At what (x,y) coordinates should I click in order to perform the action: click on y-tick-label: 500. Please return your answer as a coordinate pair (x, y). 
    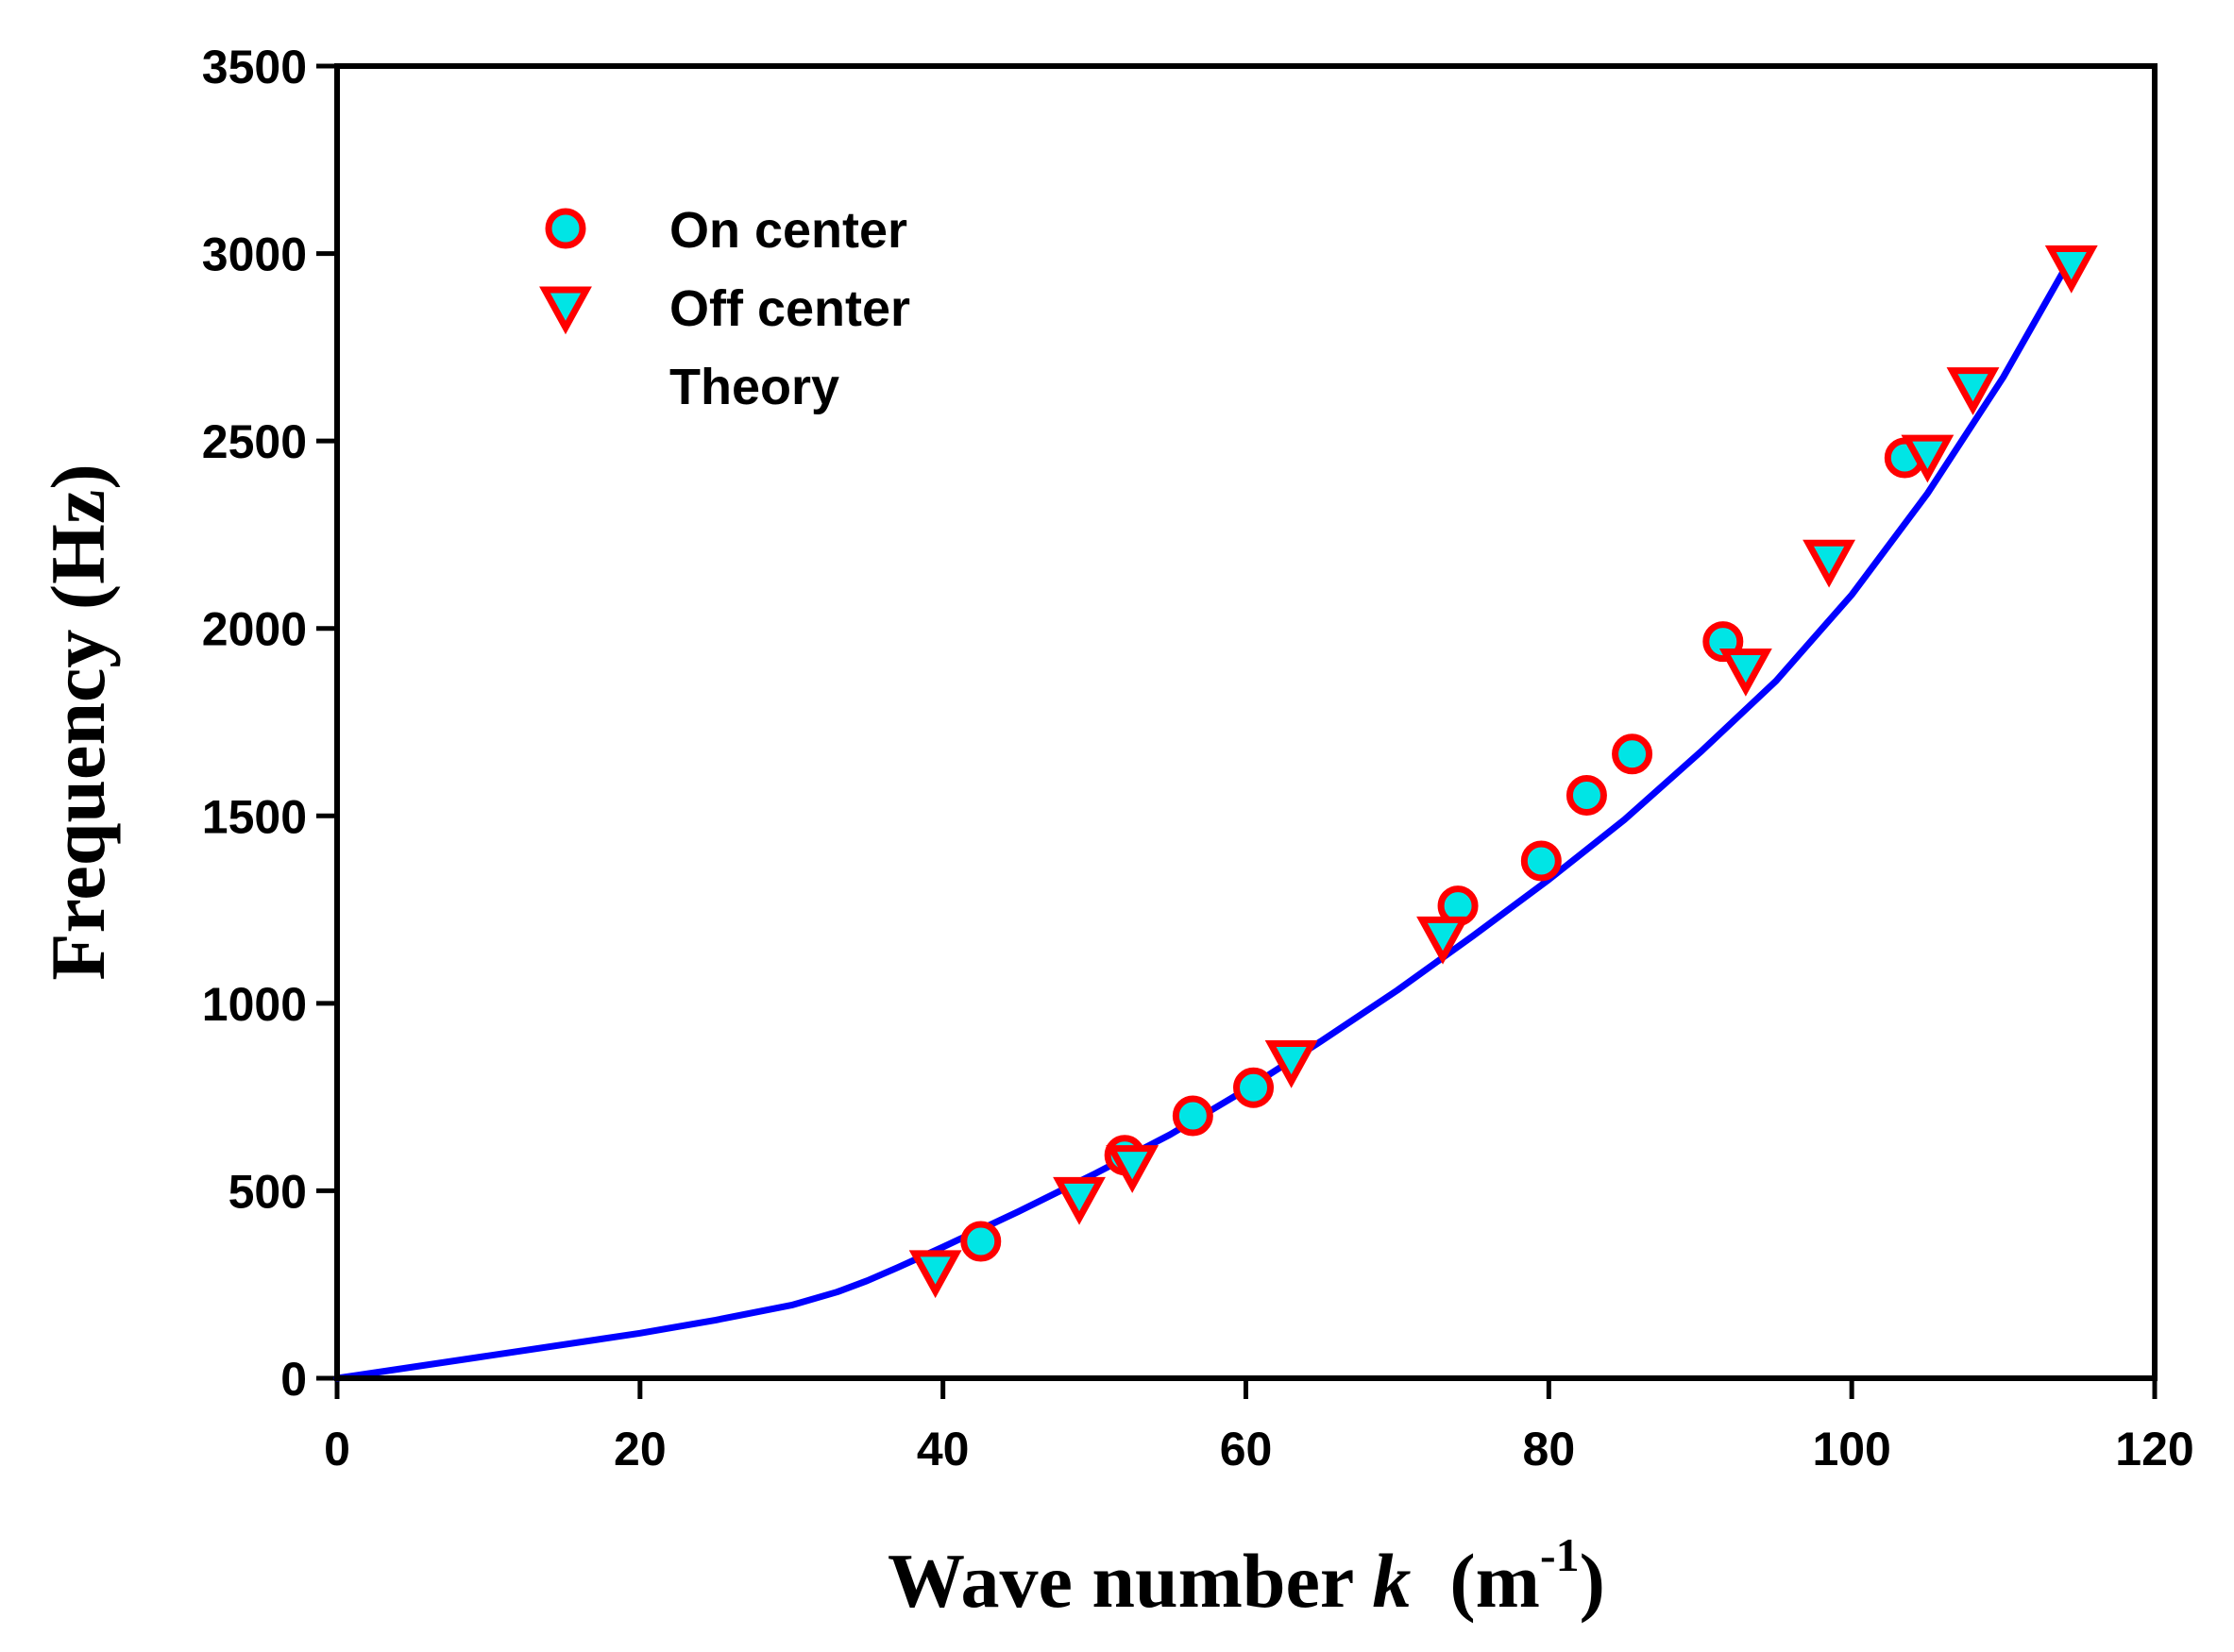
    Looking at the image, I should click on (267, 1191).